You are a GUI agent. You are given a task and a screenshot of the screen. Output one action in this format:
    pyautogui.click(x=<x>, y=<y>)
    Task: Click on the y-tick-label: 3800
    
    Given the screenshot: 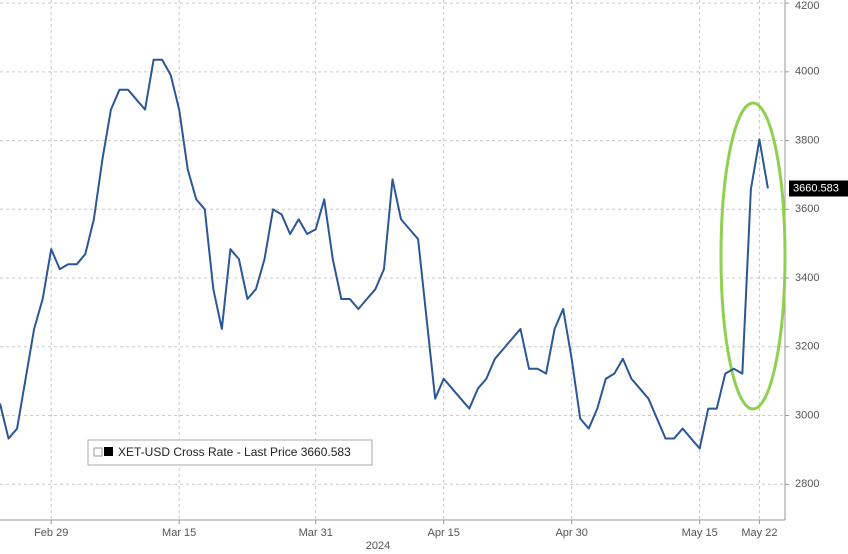 What is the action you would take?
    pyautogui.click(x=807, y=140)
    